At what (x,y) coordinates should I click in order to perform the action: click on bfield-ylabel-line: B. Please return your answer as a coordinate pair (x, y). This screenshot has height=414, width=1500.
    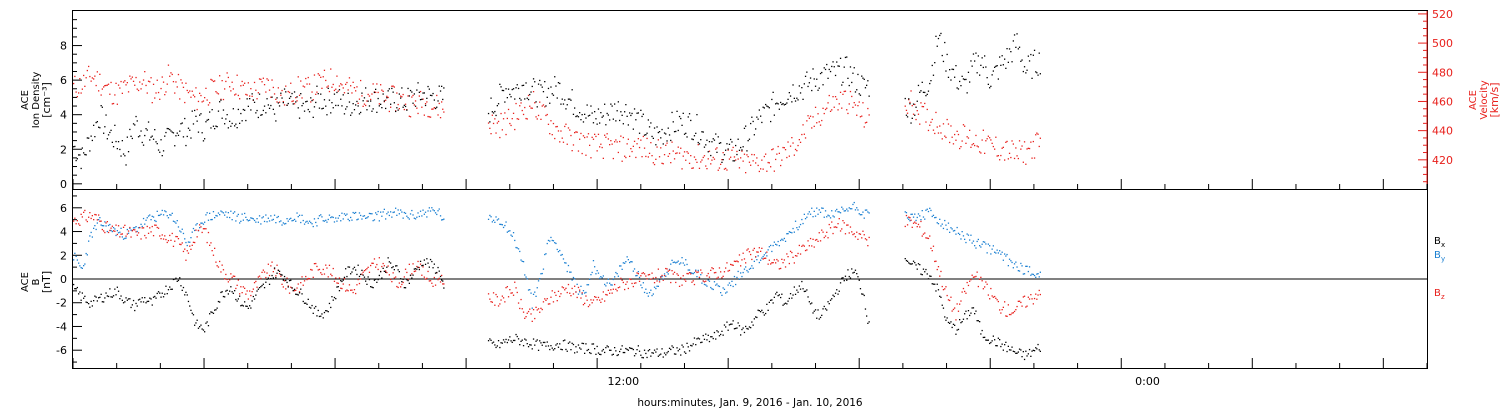
    Looking at the image, I should click on (36, 281).